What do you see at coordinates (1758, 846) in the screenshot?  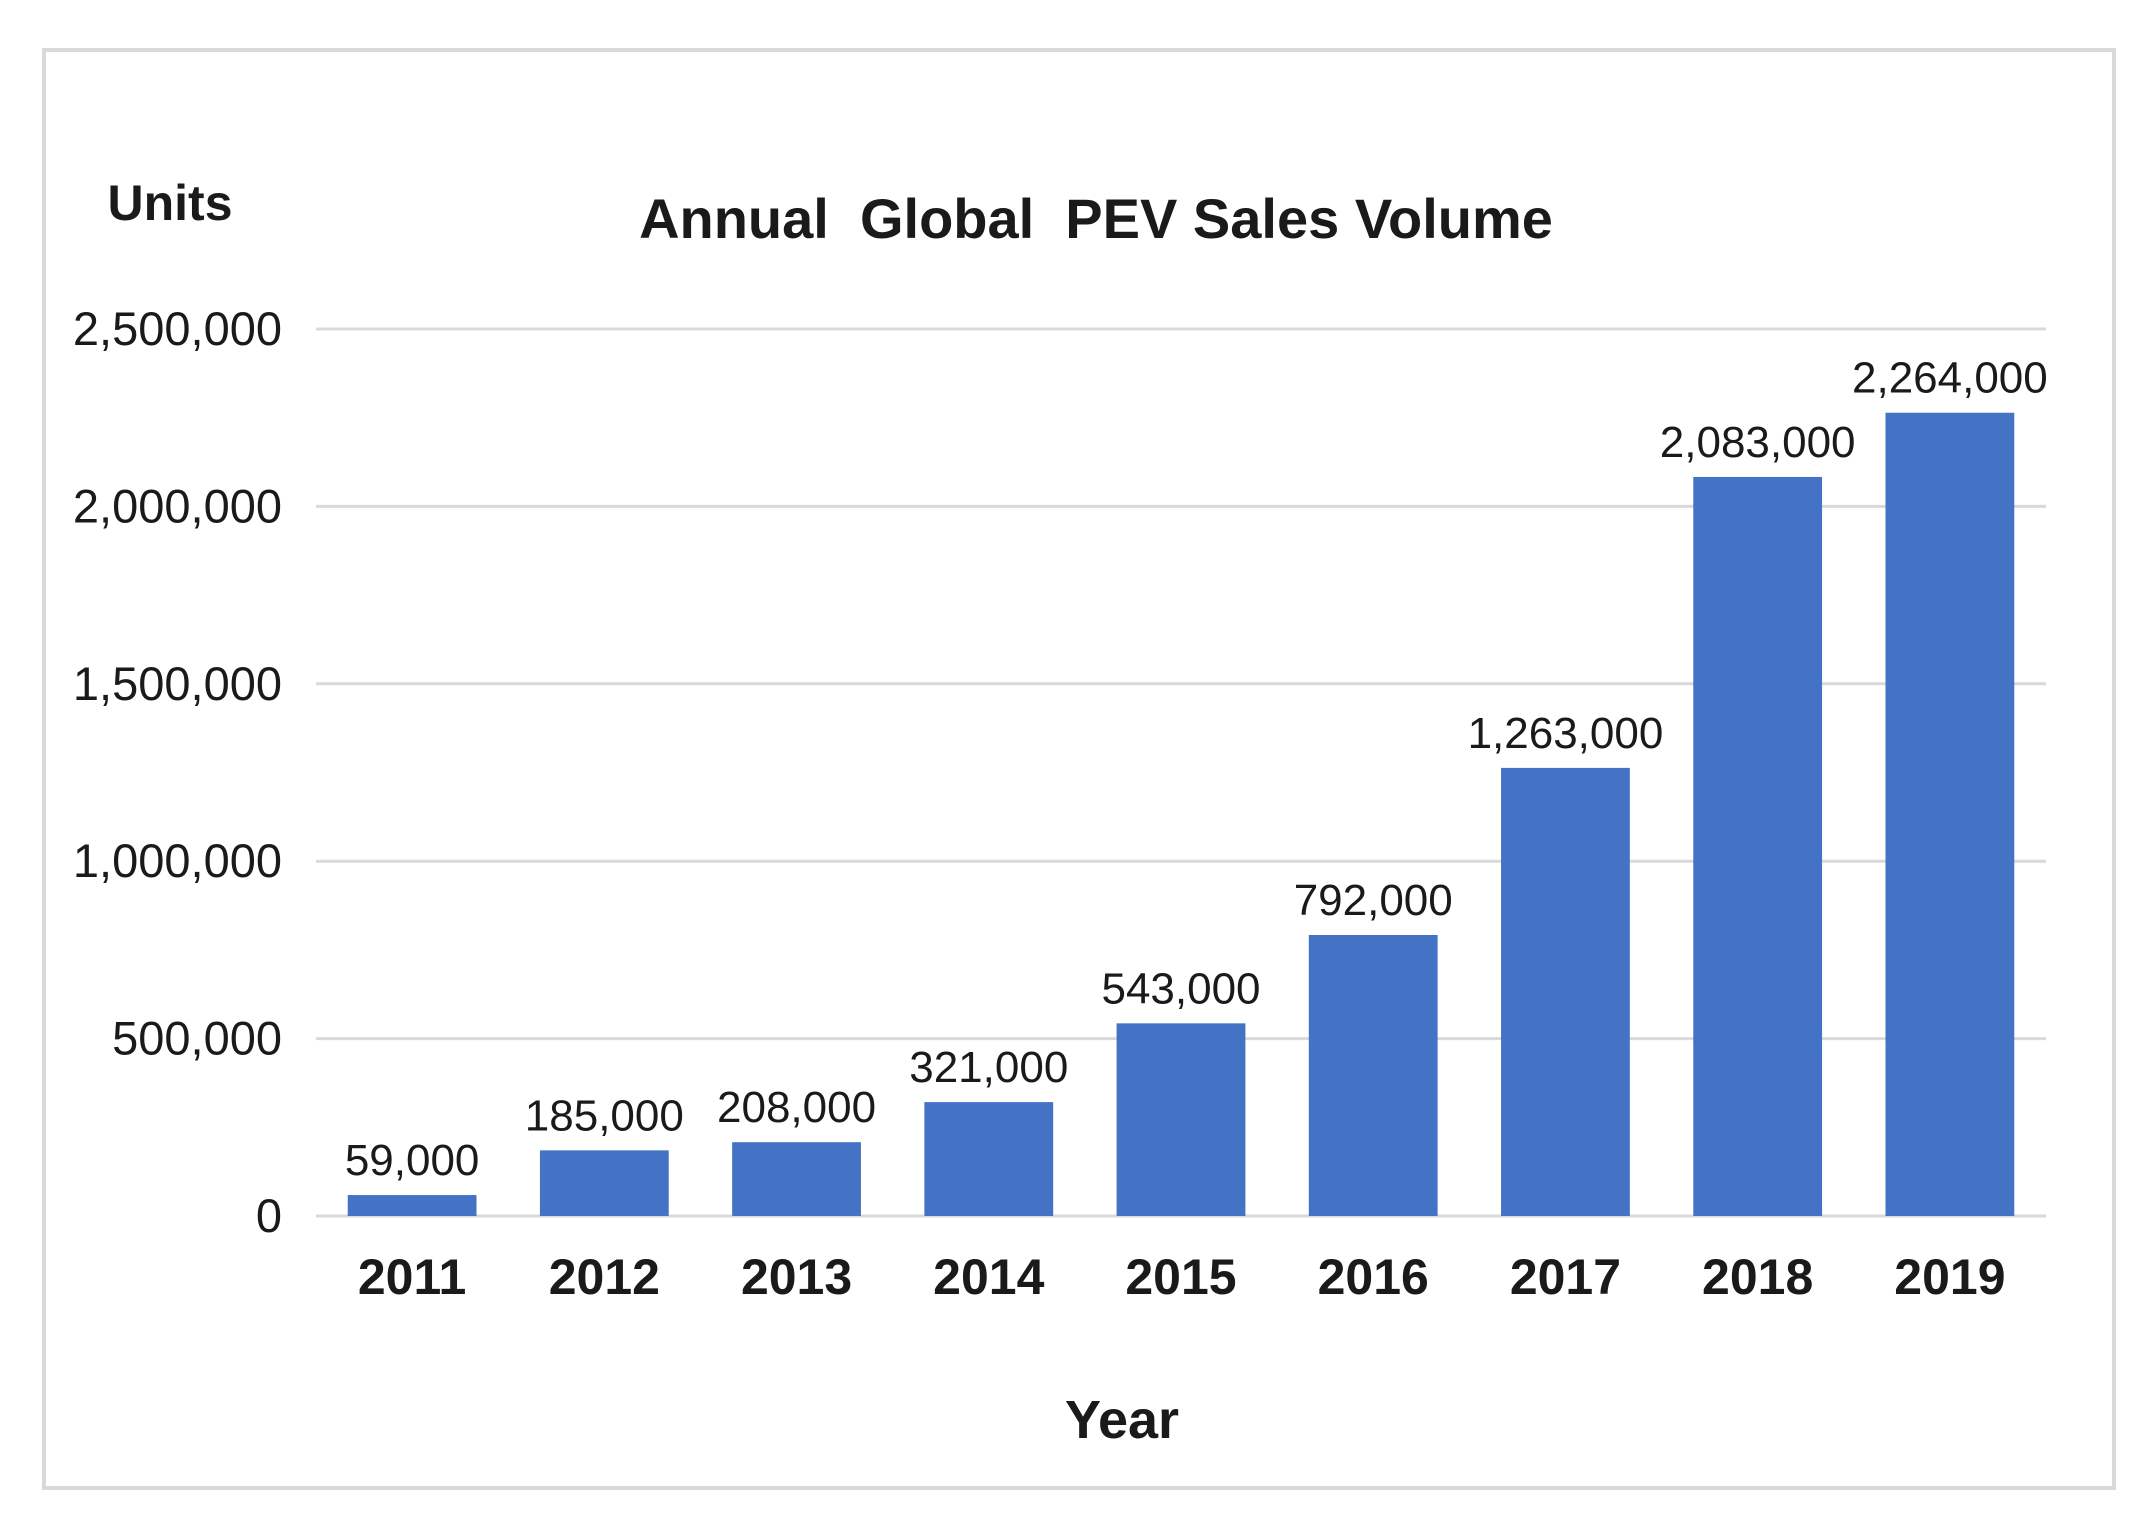 I see `bar-2018` at bounding box center [1758, 846].